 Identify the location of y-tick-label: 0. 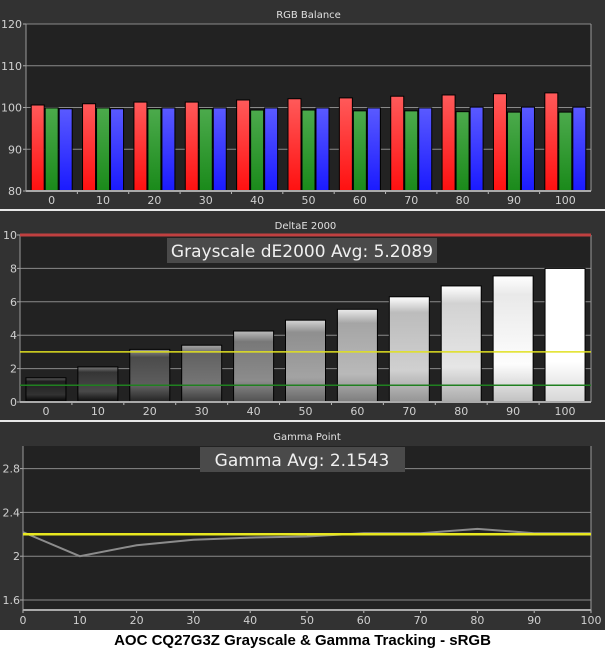
(13, 402).